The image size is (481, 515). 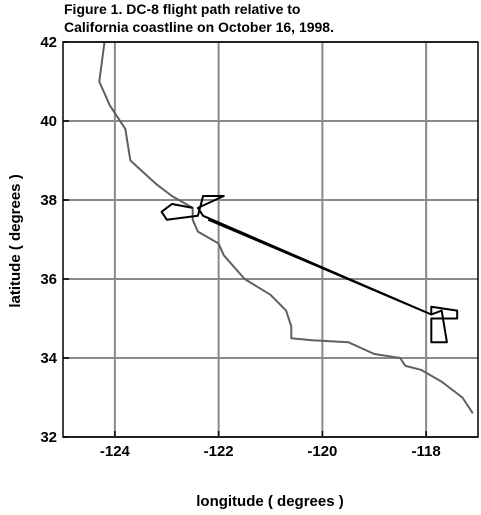 I want to click on x-tick-label: -122, so click(x=219, y=451).